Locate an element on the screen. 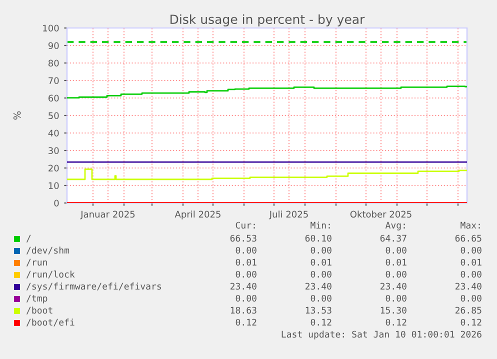 The image size is (497, 359). legend-label: /boot is located at coordinates (39, 310).